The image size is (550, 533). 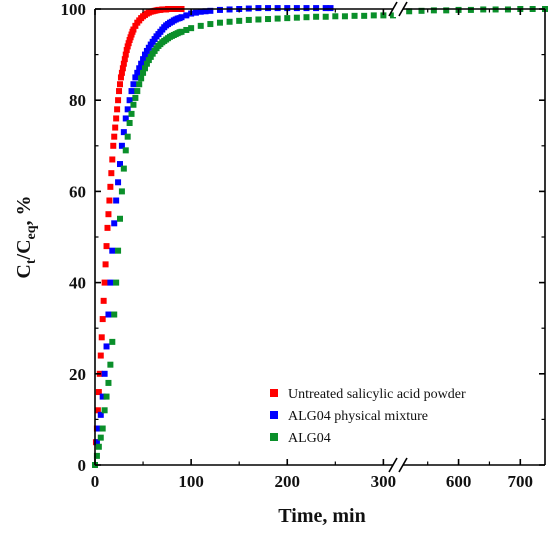 I want to click on legend-entry: Untreated salicylic acid powder, so click(x=368, y=394).